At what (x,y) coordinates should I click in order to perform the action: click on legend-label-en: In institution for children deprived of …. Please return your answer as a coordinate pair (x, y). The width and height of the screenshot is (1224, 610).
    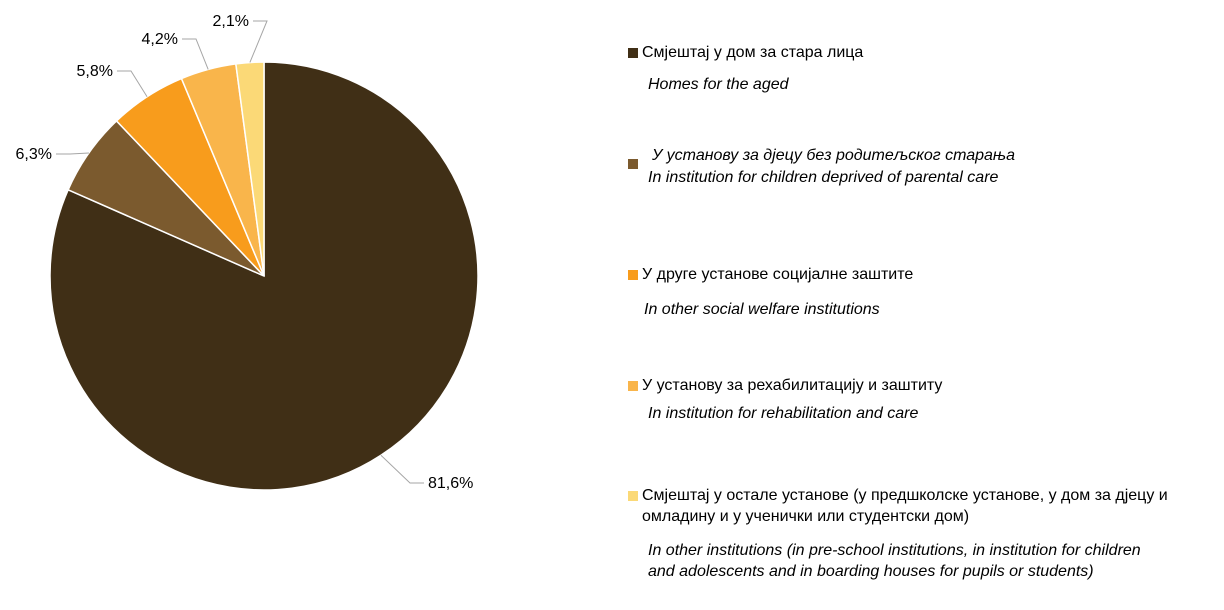
    Looking at the image, I should click on (823, 177).